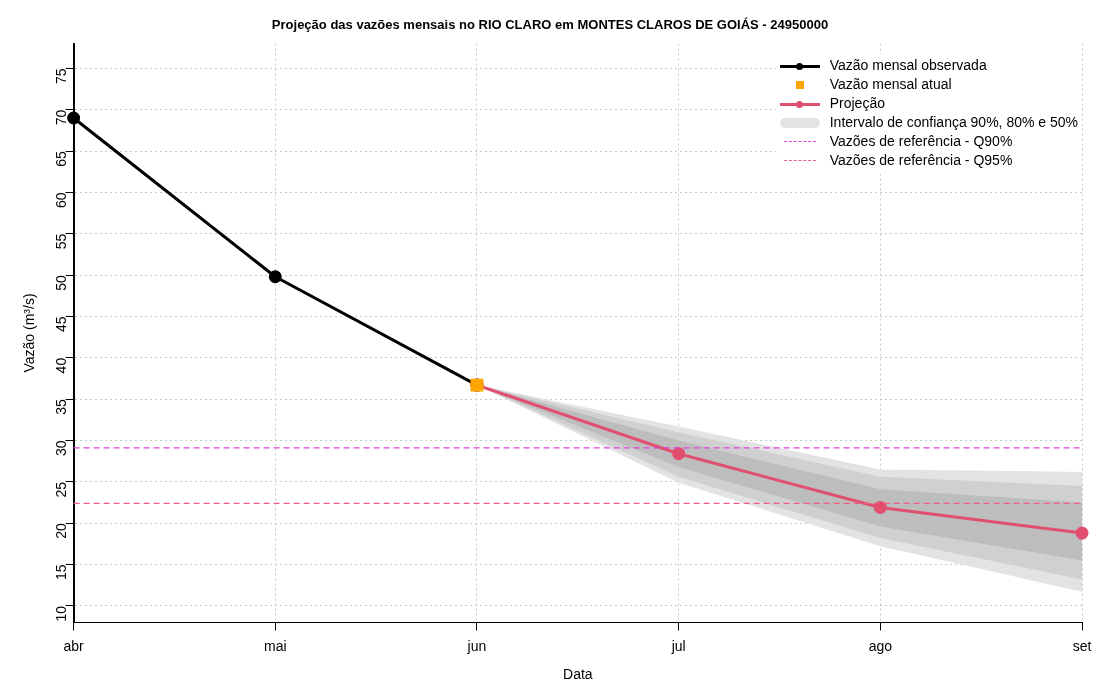  What do you see at coordinates (61, 200) in the screenshot?
I see `y-tick-label: 60` at bounding box center [61, 200].